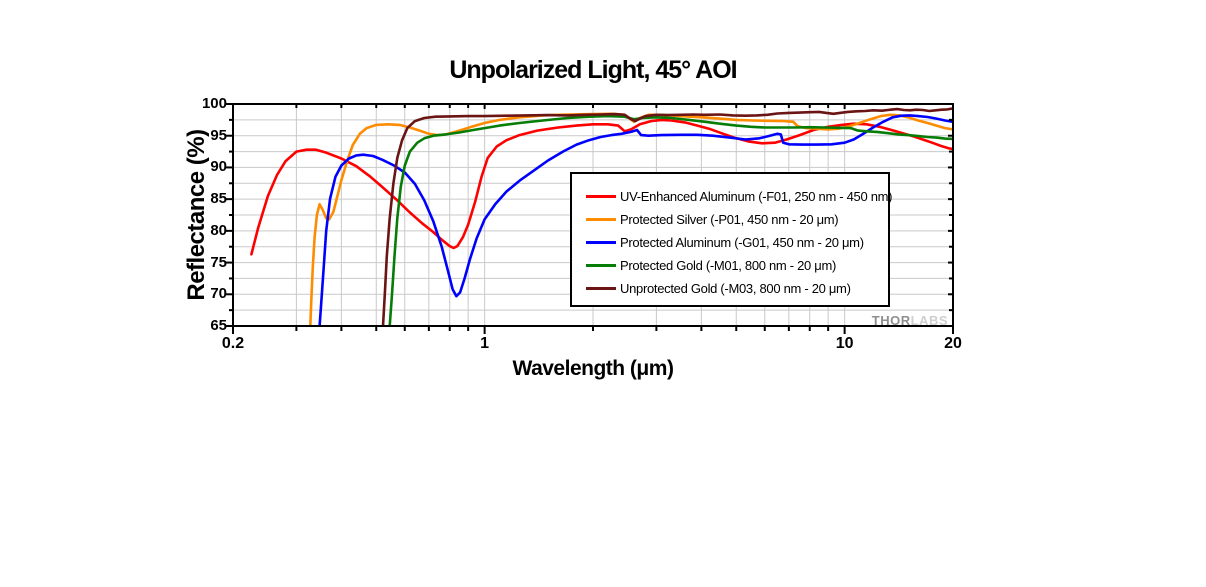  Describe the element at coordinates (485, 343) in the screenshot. I see `x-tick-label: 1` at that location.